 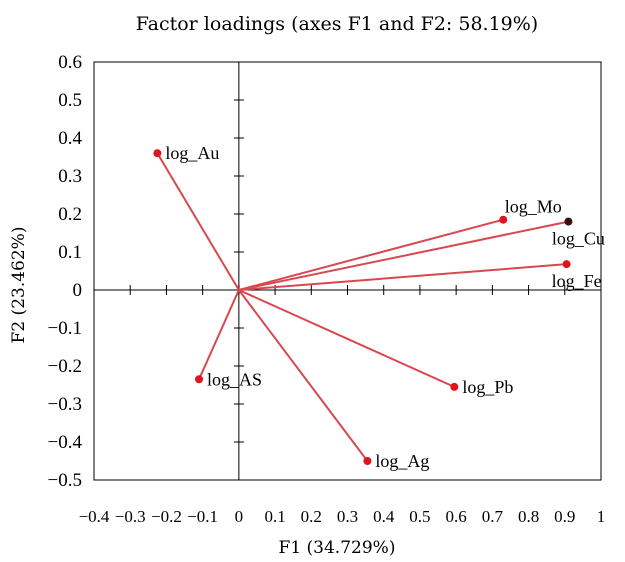 What do you see at coordinates (337, 24) in the screenshot?
I see `chart-title: Factor loadings (axes F1 and F2: 58.19%)` at bounding box center [337, 24].